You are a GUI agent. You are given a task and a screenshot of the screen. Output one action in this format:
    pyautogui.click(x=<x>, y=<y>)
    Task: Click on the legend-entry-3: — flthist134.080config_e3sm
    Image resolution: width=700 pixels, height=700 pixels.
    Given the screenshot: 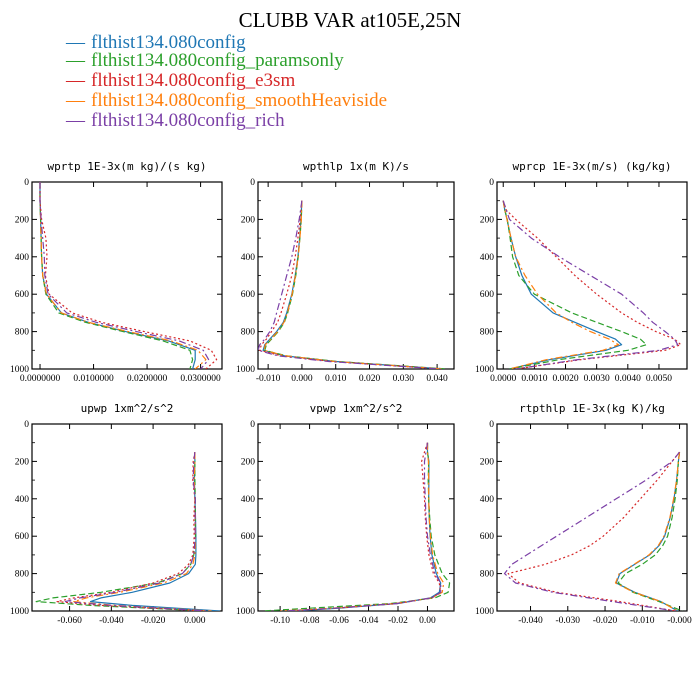 What is the action you would take?
    pyautogui.click(x=180, y=80)
    